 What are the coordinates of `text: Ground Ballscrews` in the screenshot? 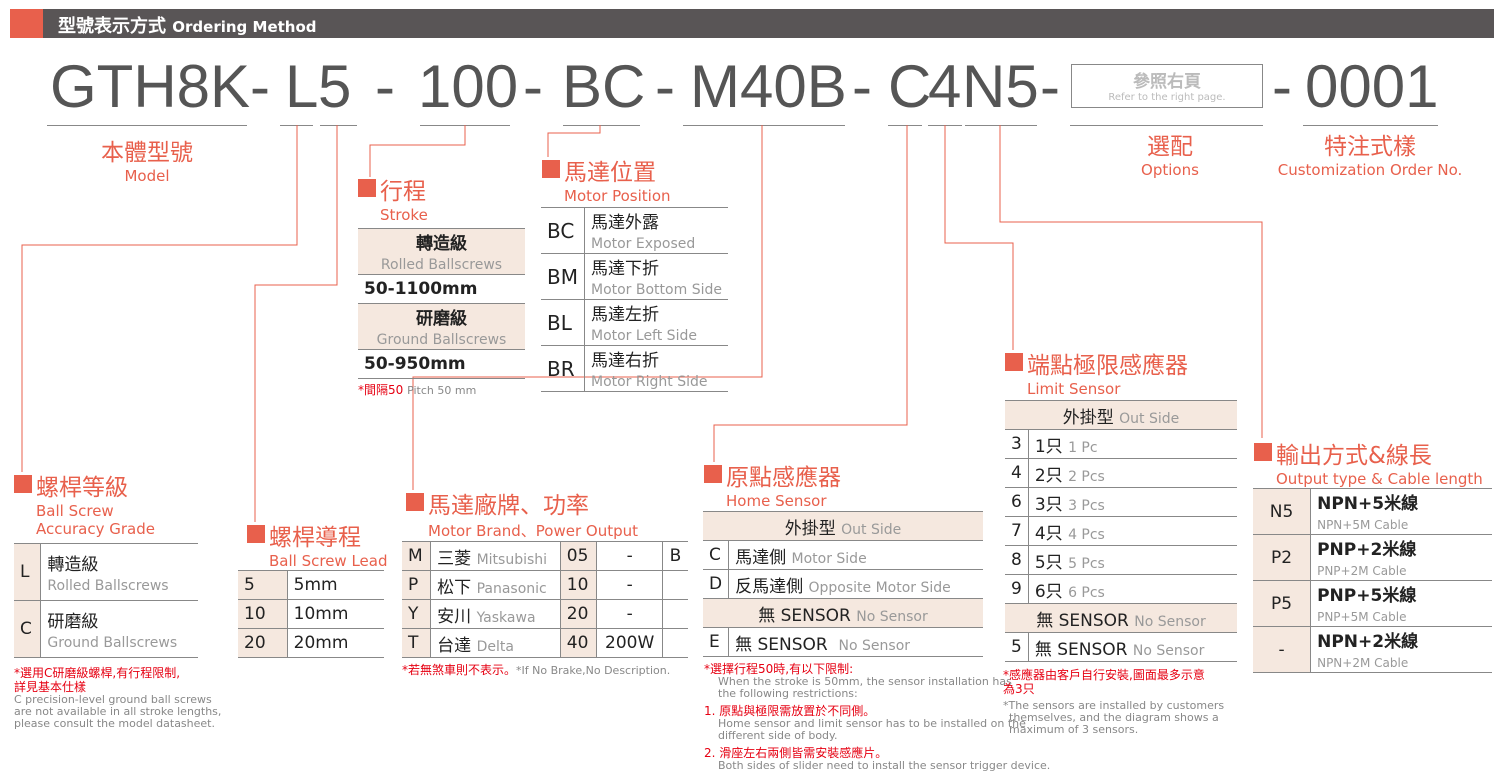 It's located at (441, 340).